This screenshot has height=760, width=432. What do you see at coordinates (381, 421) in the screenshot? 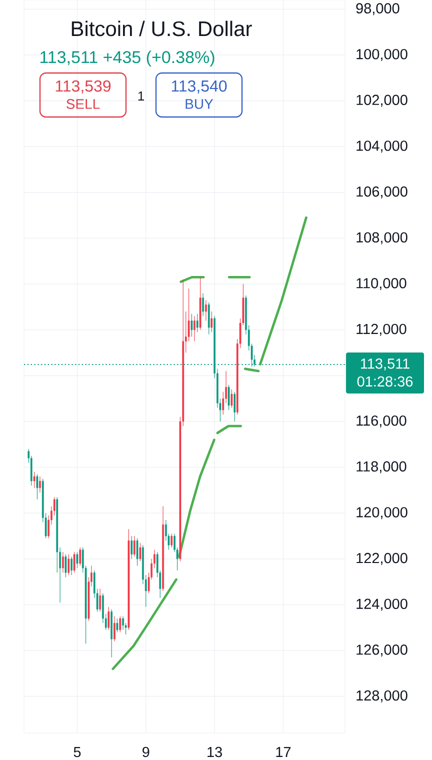
I see `y-tick-label: 116,000` at bounding box center [381, 421].